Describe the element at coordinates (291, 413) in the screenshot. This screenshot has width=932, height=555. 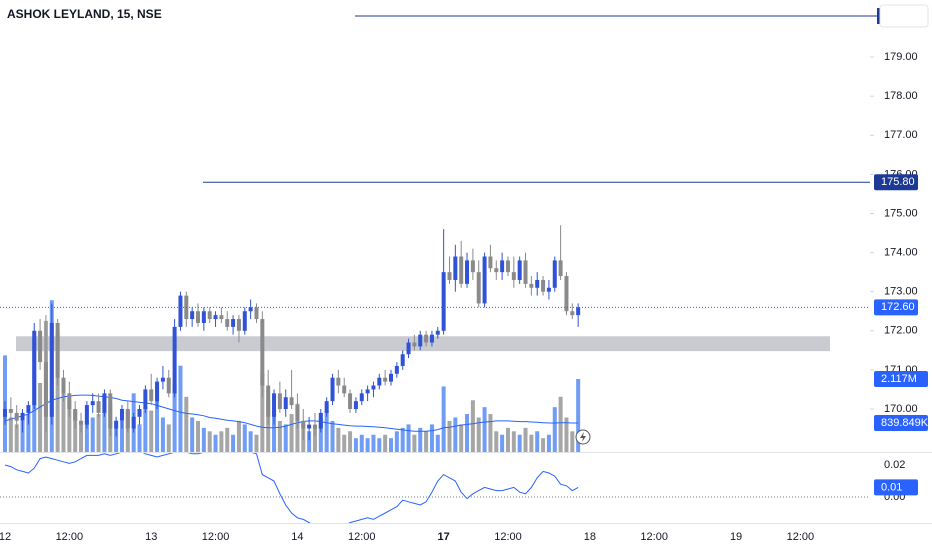
I see `volume-ma-line` at that location.